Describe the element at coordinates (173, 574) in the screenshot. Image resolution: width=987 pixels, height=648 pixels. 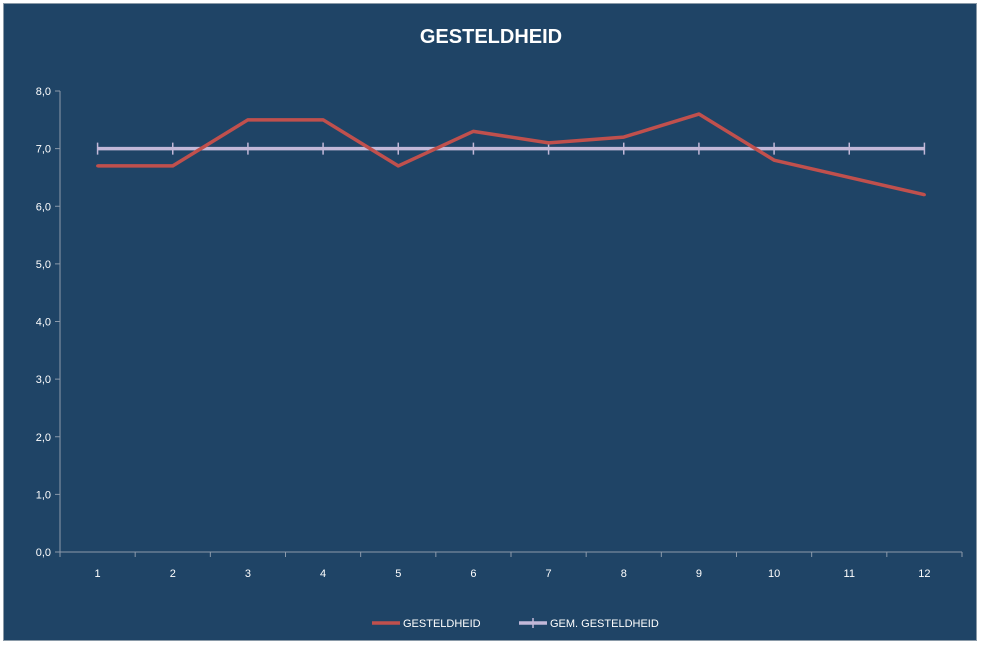
I see `x-tick-label: 2` at that location.